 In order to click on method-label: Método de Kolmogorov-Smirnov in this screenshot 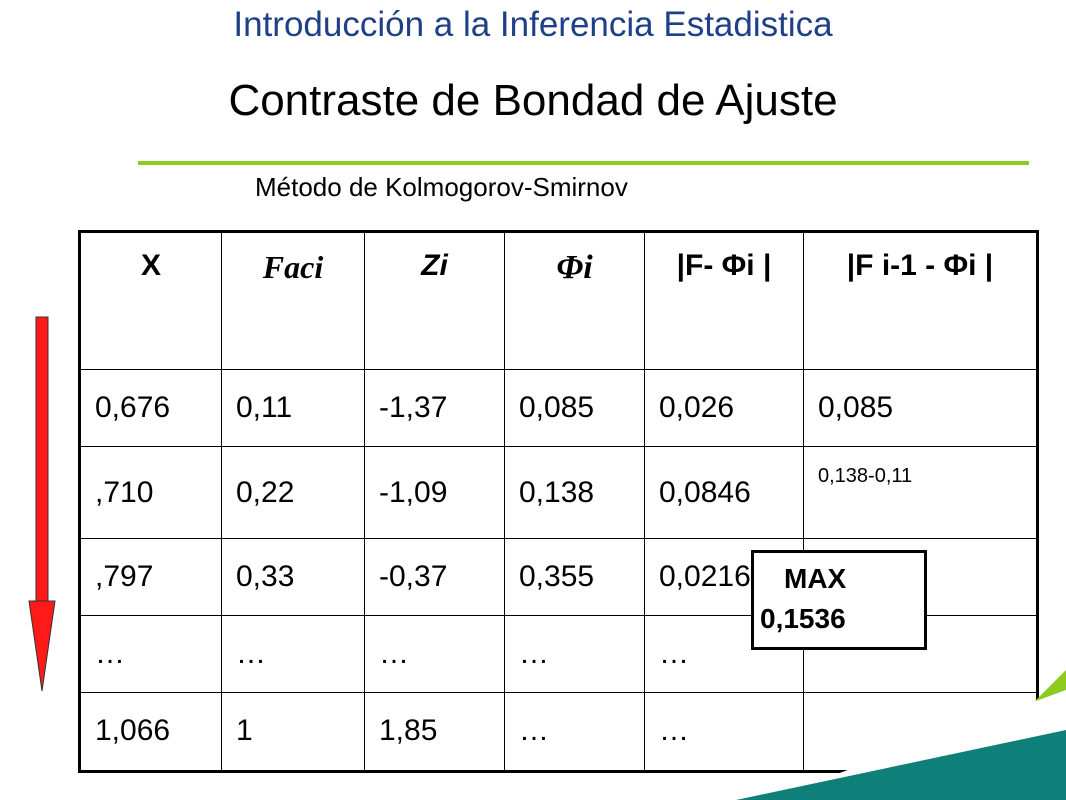, I will do `click(441, 187)`.